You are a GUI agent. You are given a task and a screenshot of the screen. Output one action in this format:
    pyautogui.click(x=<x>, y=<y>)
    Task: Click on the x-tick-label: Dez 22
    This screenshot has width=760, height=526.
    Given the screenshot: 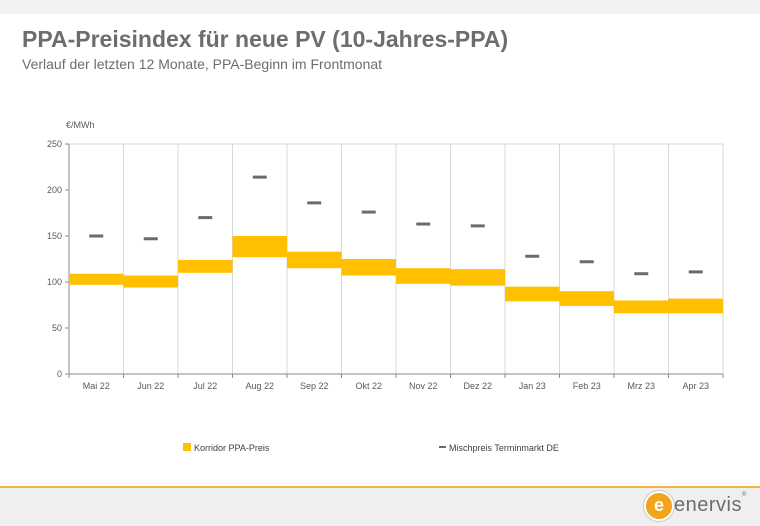 What is the action you would take?
    pyautogui.click(x=477, y=386)
    